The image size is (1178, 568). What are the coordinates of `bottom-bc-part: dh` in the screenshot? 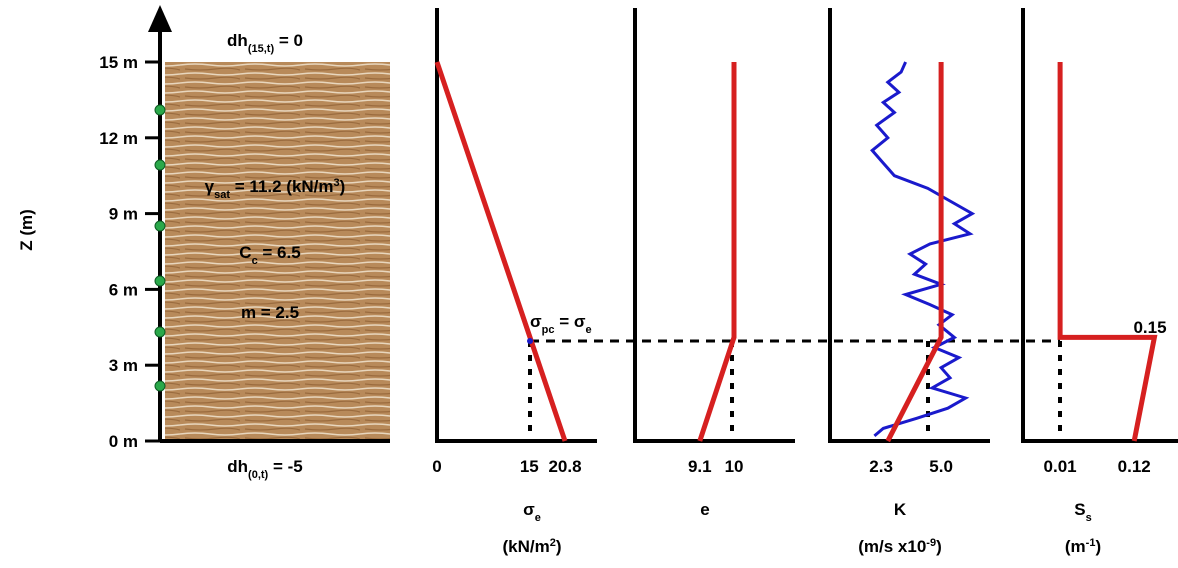 It's located at (237, 466).